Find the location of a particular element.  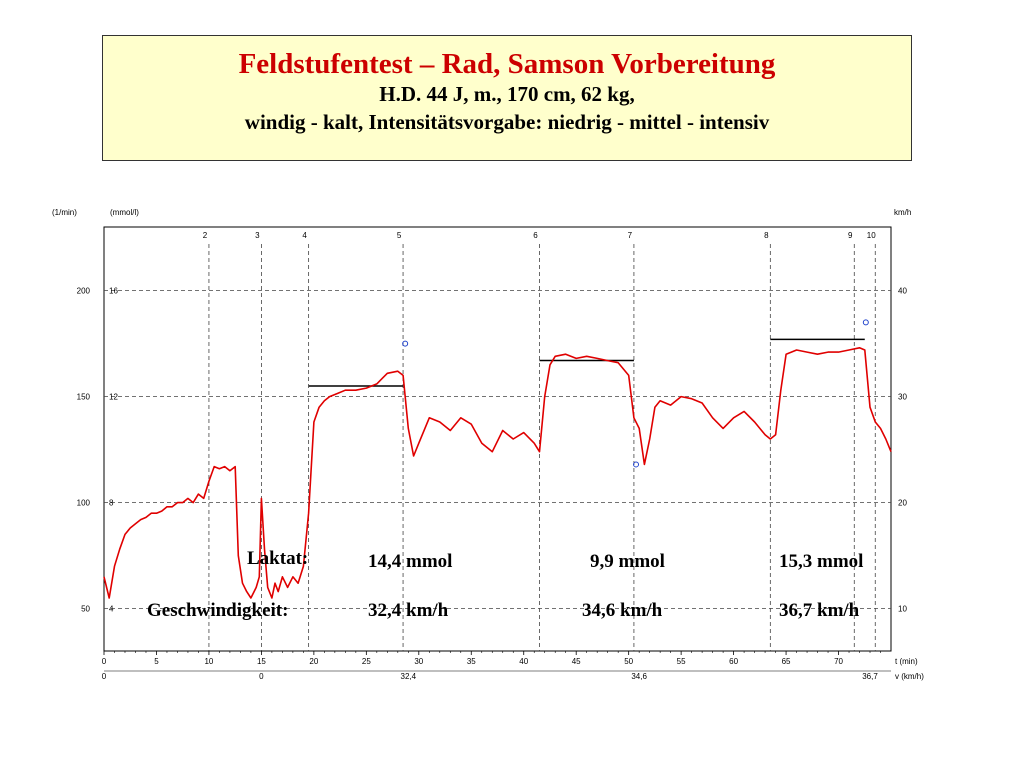

marker-label: 8 is located at coordinates (766, 235).